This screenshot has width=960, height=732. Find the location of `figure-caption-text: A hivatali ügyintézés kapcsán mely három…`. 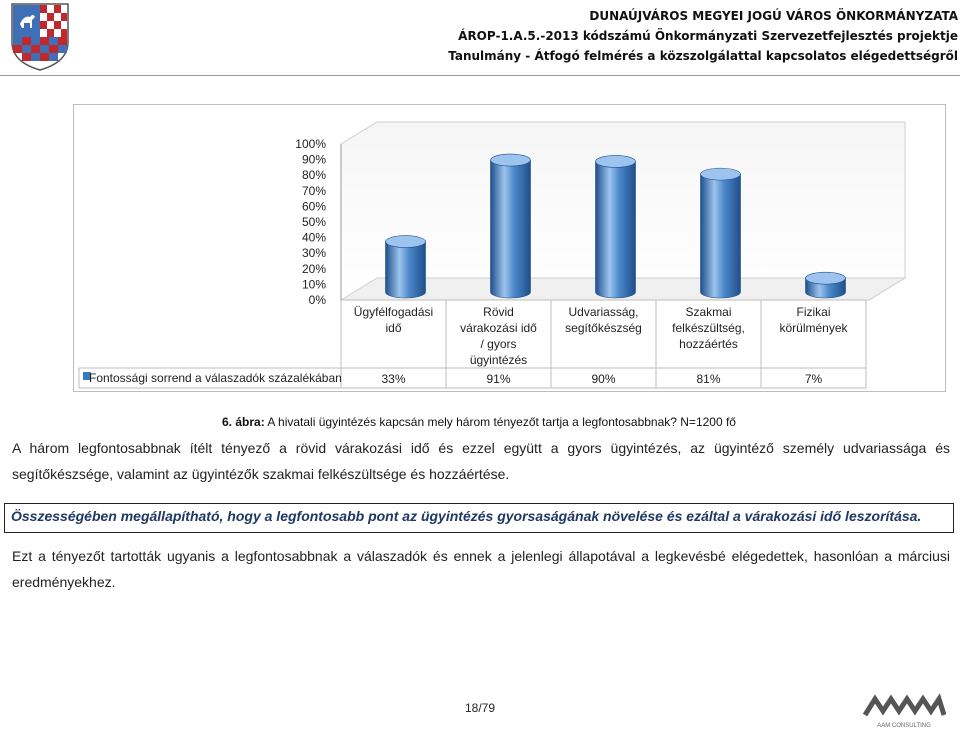

figure-caption-text: A hivatali ügyintézés kapcsán mely három… is located at coordinates (500, 422).